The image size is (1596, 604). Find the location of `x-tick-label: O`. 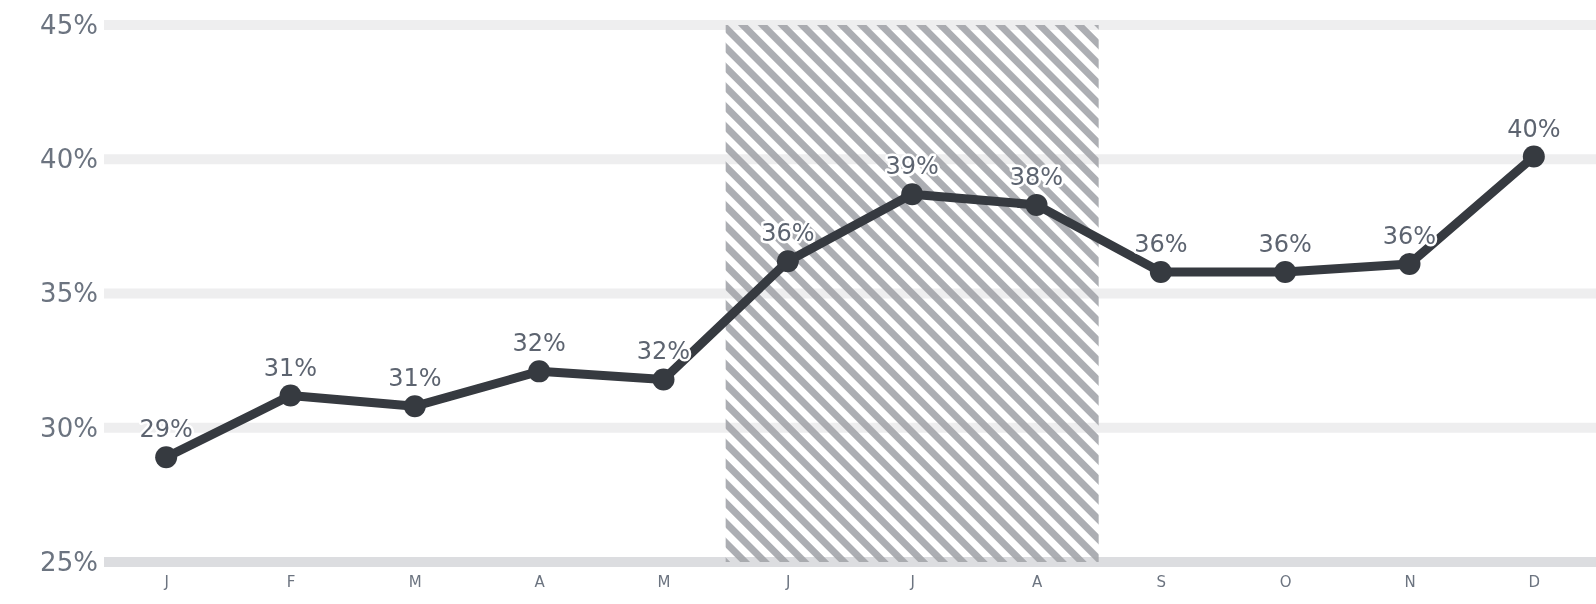

x-tick-label: O is located at coordinates (1285, 581).